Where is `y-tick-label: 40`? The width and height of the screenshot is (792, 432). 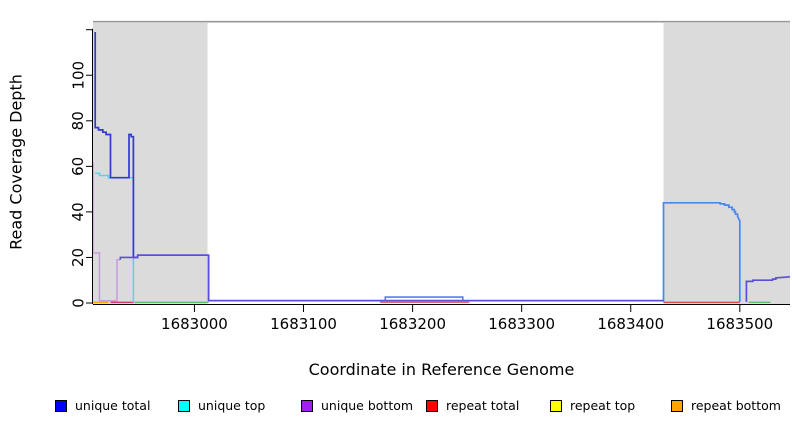 y-tick-label: 40 is located at coordinates (78, 211).